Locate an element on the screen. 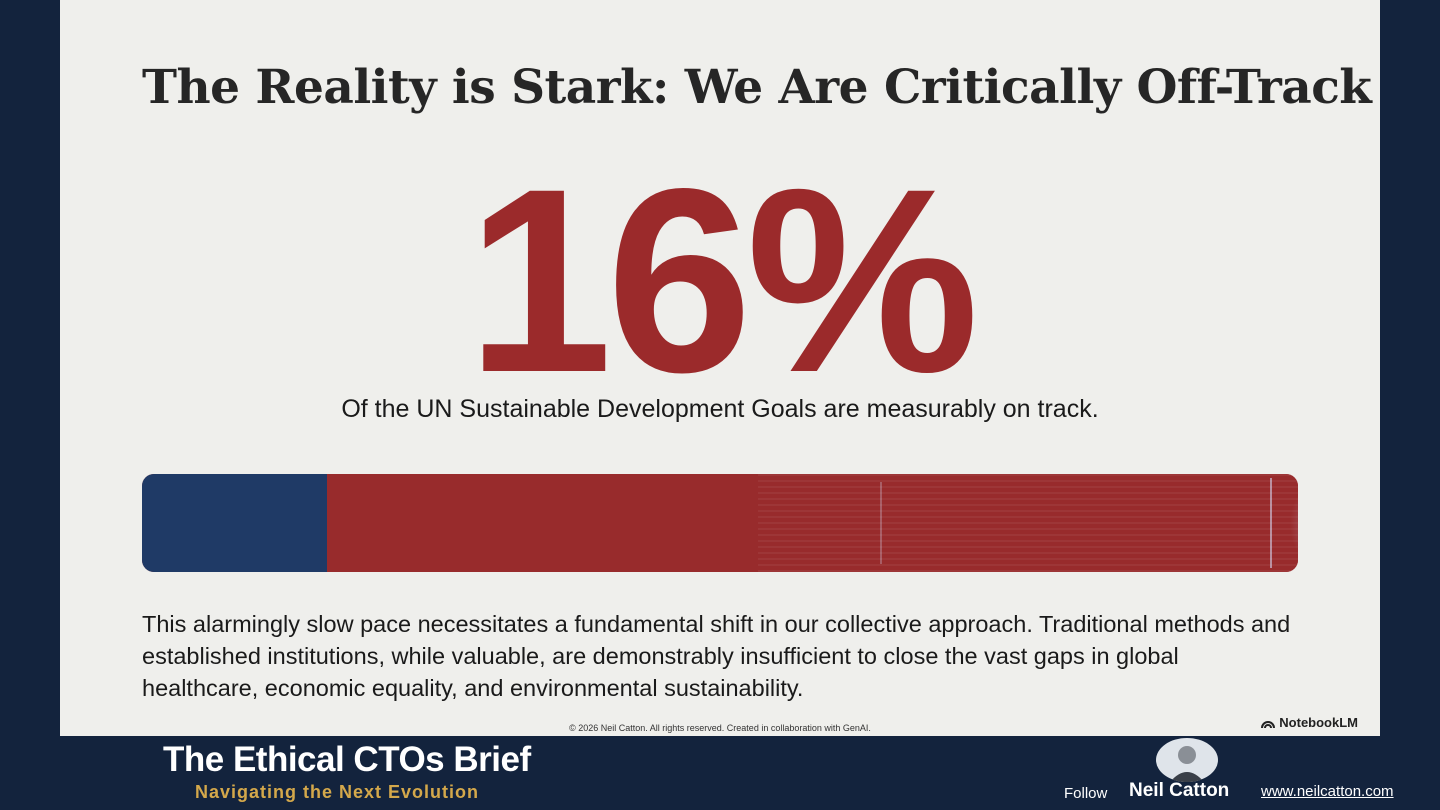 This screenshot has width=1440, height=810. author-name: Neil Catton is located at coordinates (1179, 790).